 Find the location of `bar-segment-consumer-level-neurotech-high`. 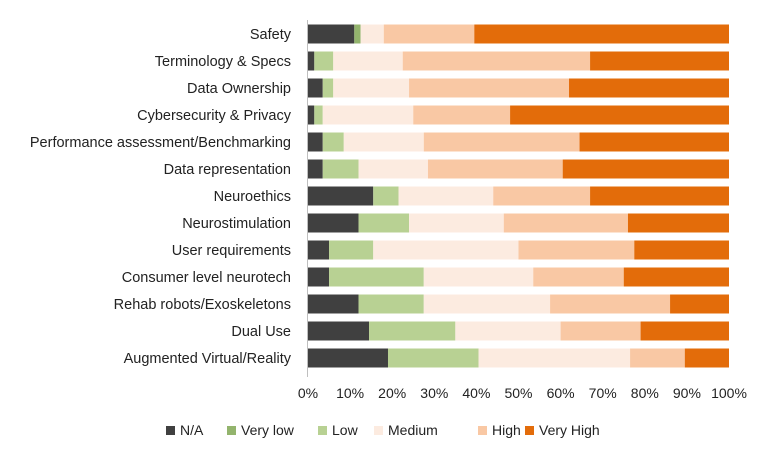

bar-segment-consumer-level-neurotech-high is located at coordinates (578, 277).